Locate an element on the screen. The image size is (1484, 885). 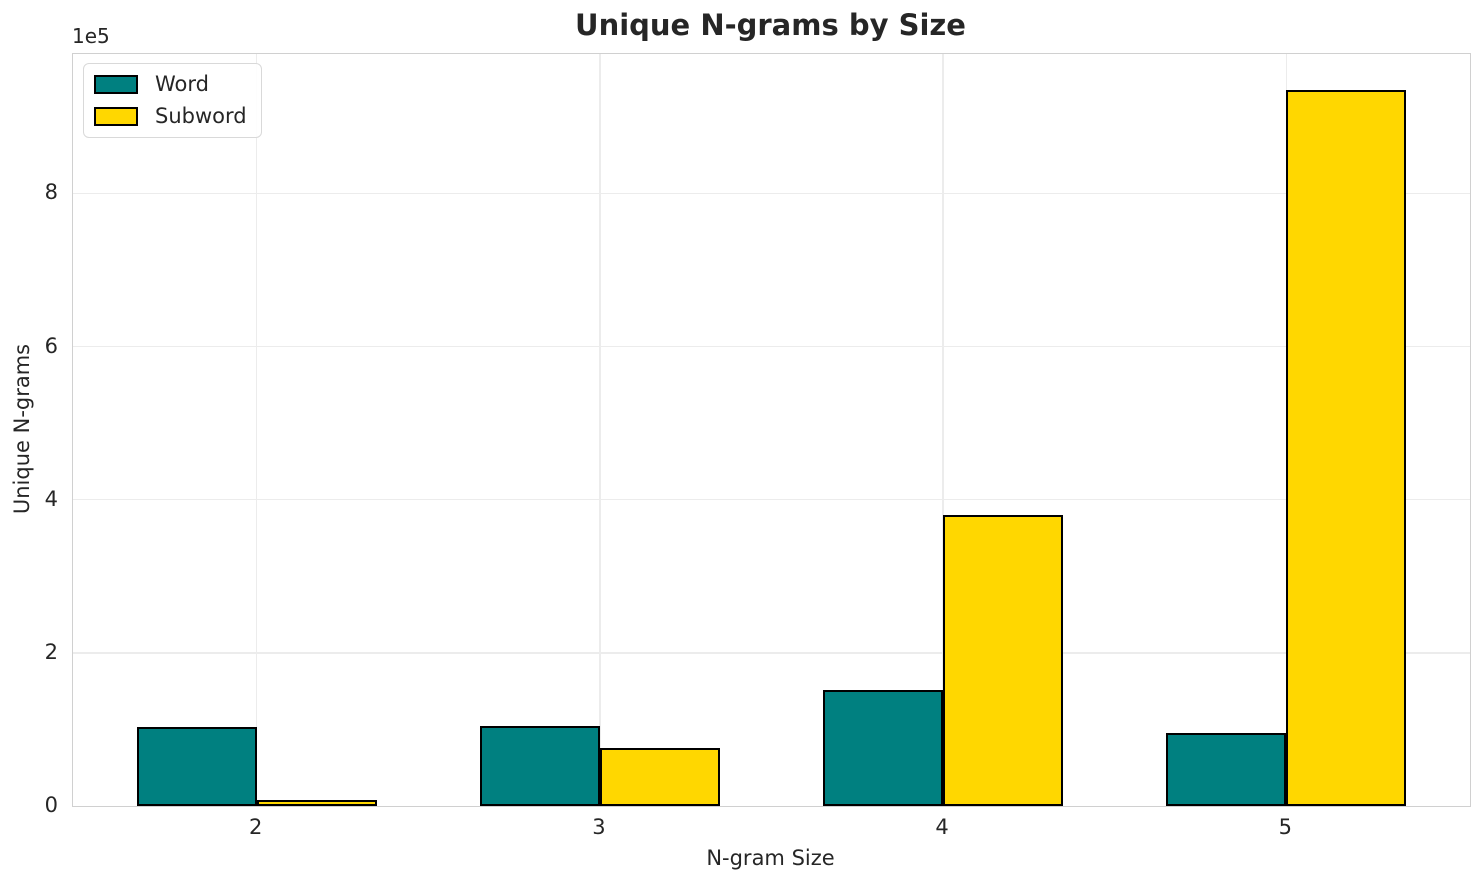
legend-swatch-subword is located at coordinates (116, 117).